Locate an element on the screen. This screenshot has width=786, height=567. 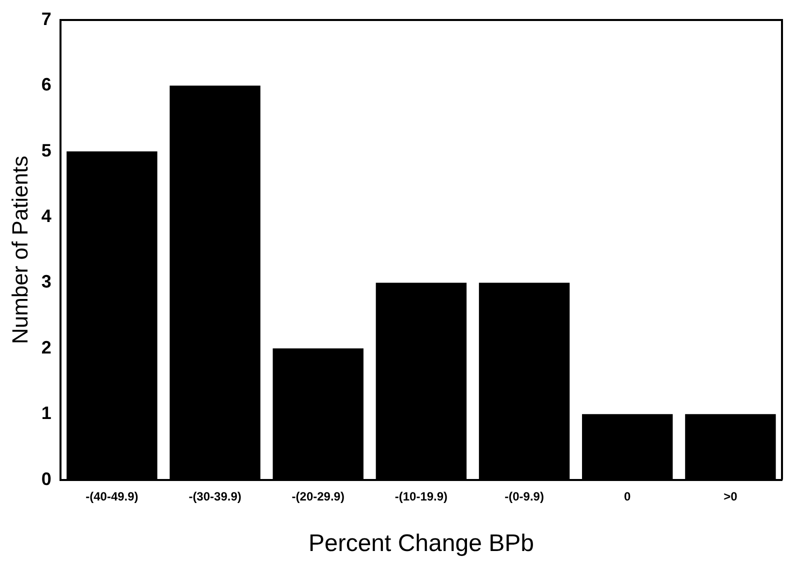
x-tick-label: -(10-19.9) is located at coordinates (421, 496).